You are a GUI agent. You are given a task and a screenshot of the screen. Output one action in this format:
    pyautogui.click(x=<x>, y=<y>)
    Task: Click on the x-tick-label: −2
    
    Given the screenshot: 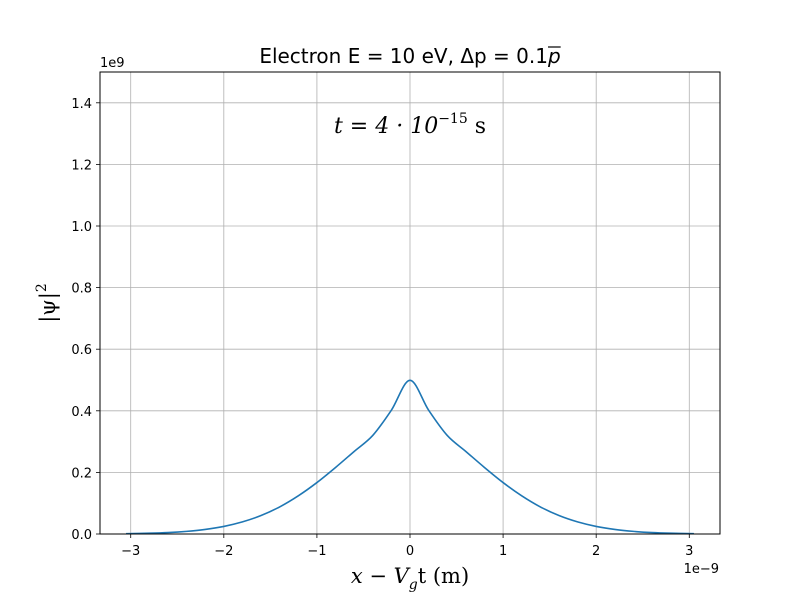 What is the action you would take?
    pyautogui.click(x=223, y=551)
    